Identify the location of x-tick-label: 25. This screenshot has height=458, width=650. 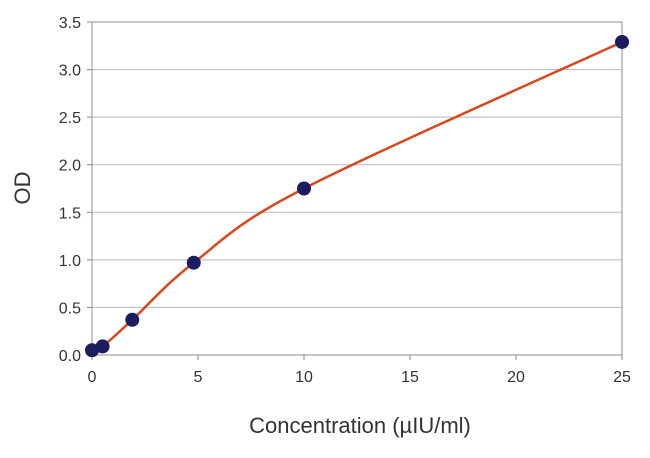
(622, 377).